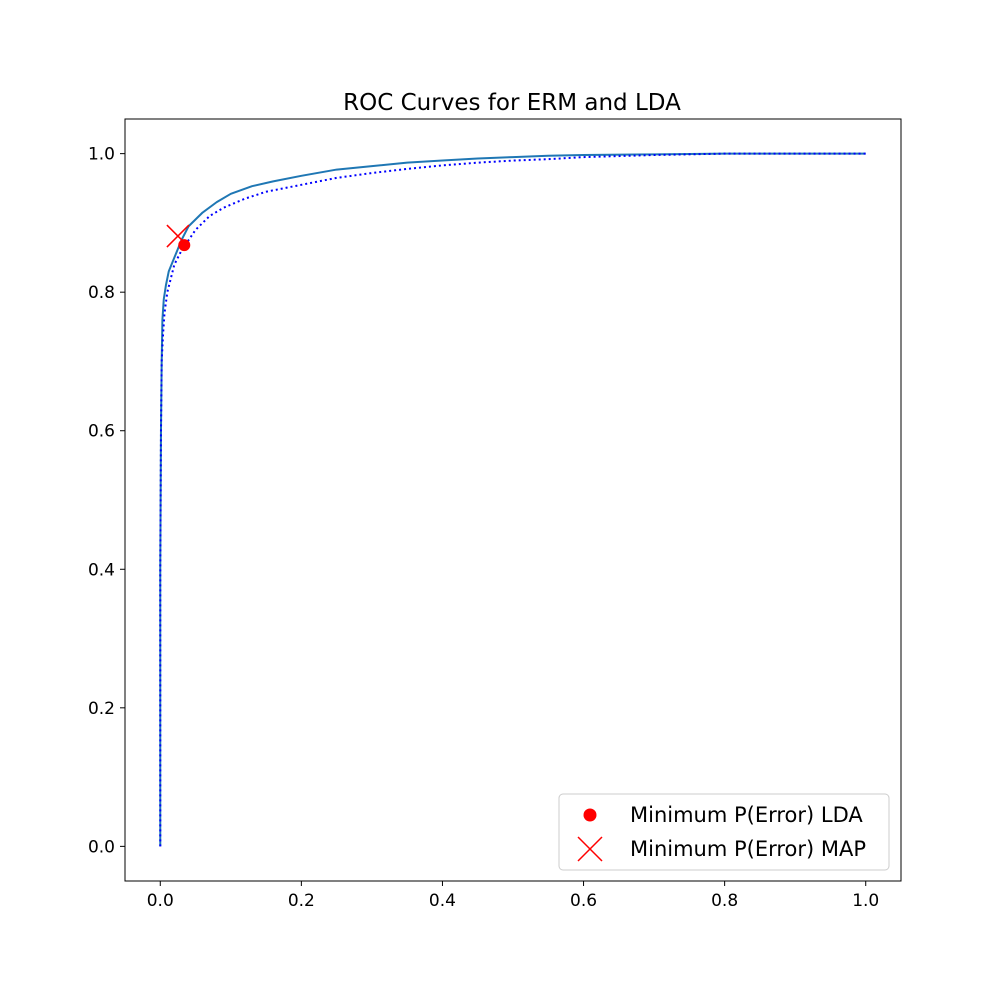 This screenshot has height=990, width=1000. Describe the element at coordinates (101, 709) in the screenshot. I see `y-tick-label: 0.2` at that location.